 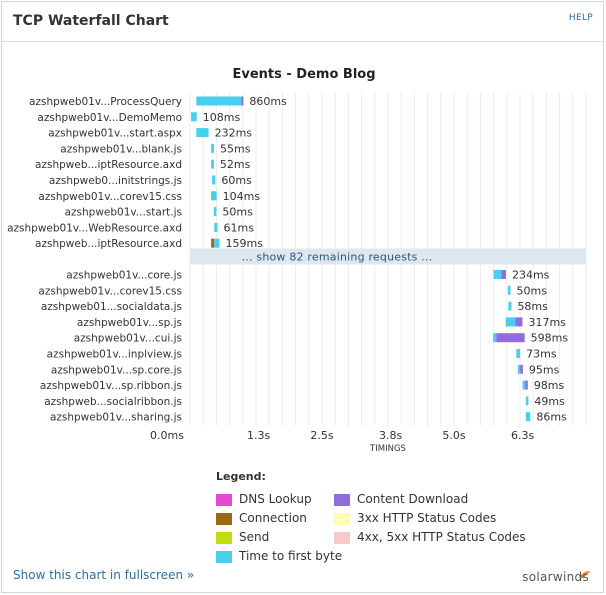 What do you see at coordinates (302, 385) in the screenshot?
I see `request-row: azshpweb01v...sp.ribbon.js 98ms` at bounding box center [302, 385].